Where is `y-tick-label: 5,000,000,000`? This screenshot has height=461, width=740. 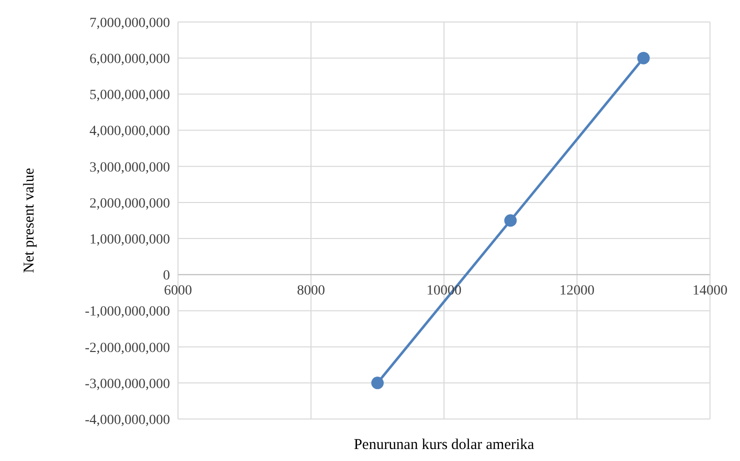
y-tick-label: 5,000,000,000 is located at coordinates (130, 96).